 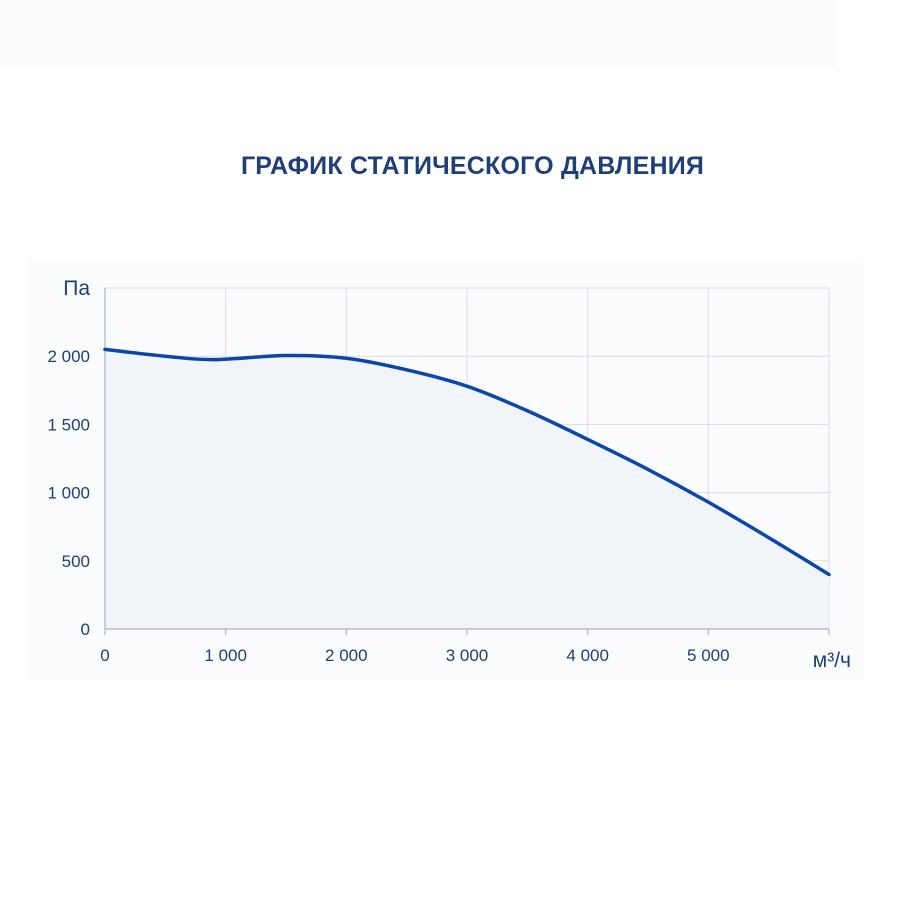 I want to click on y-tick-label: 0, so click(x=85, y=629).